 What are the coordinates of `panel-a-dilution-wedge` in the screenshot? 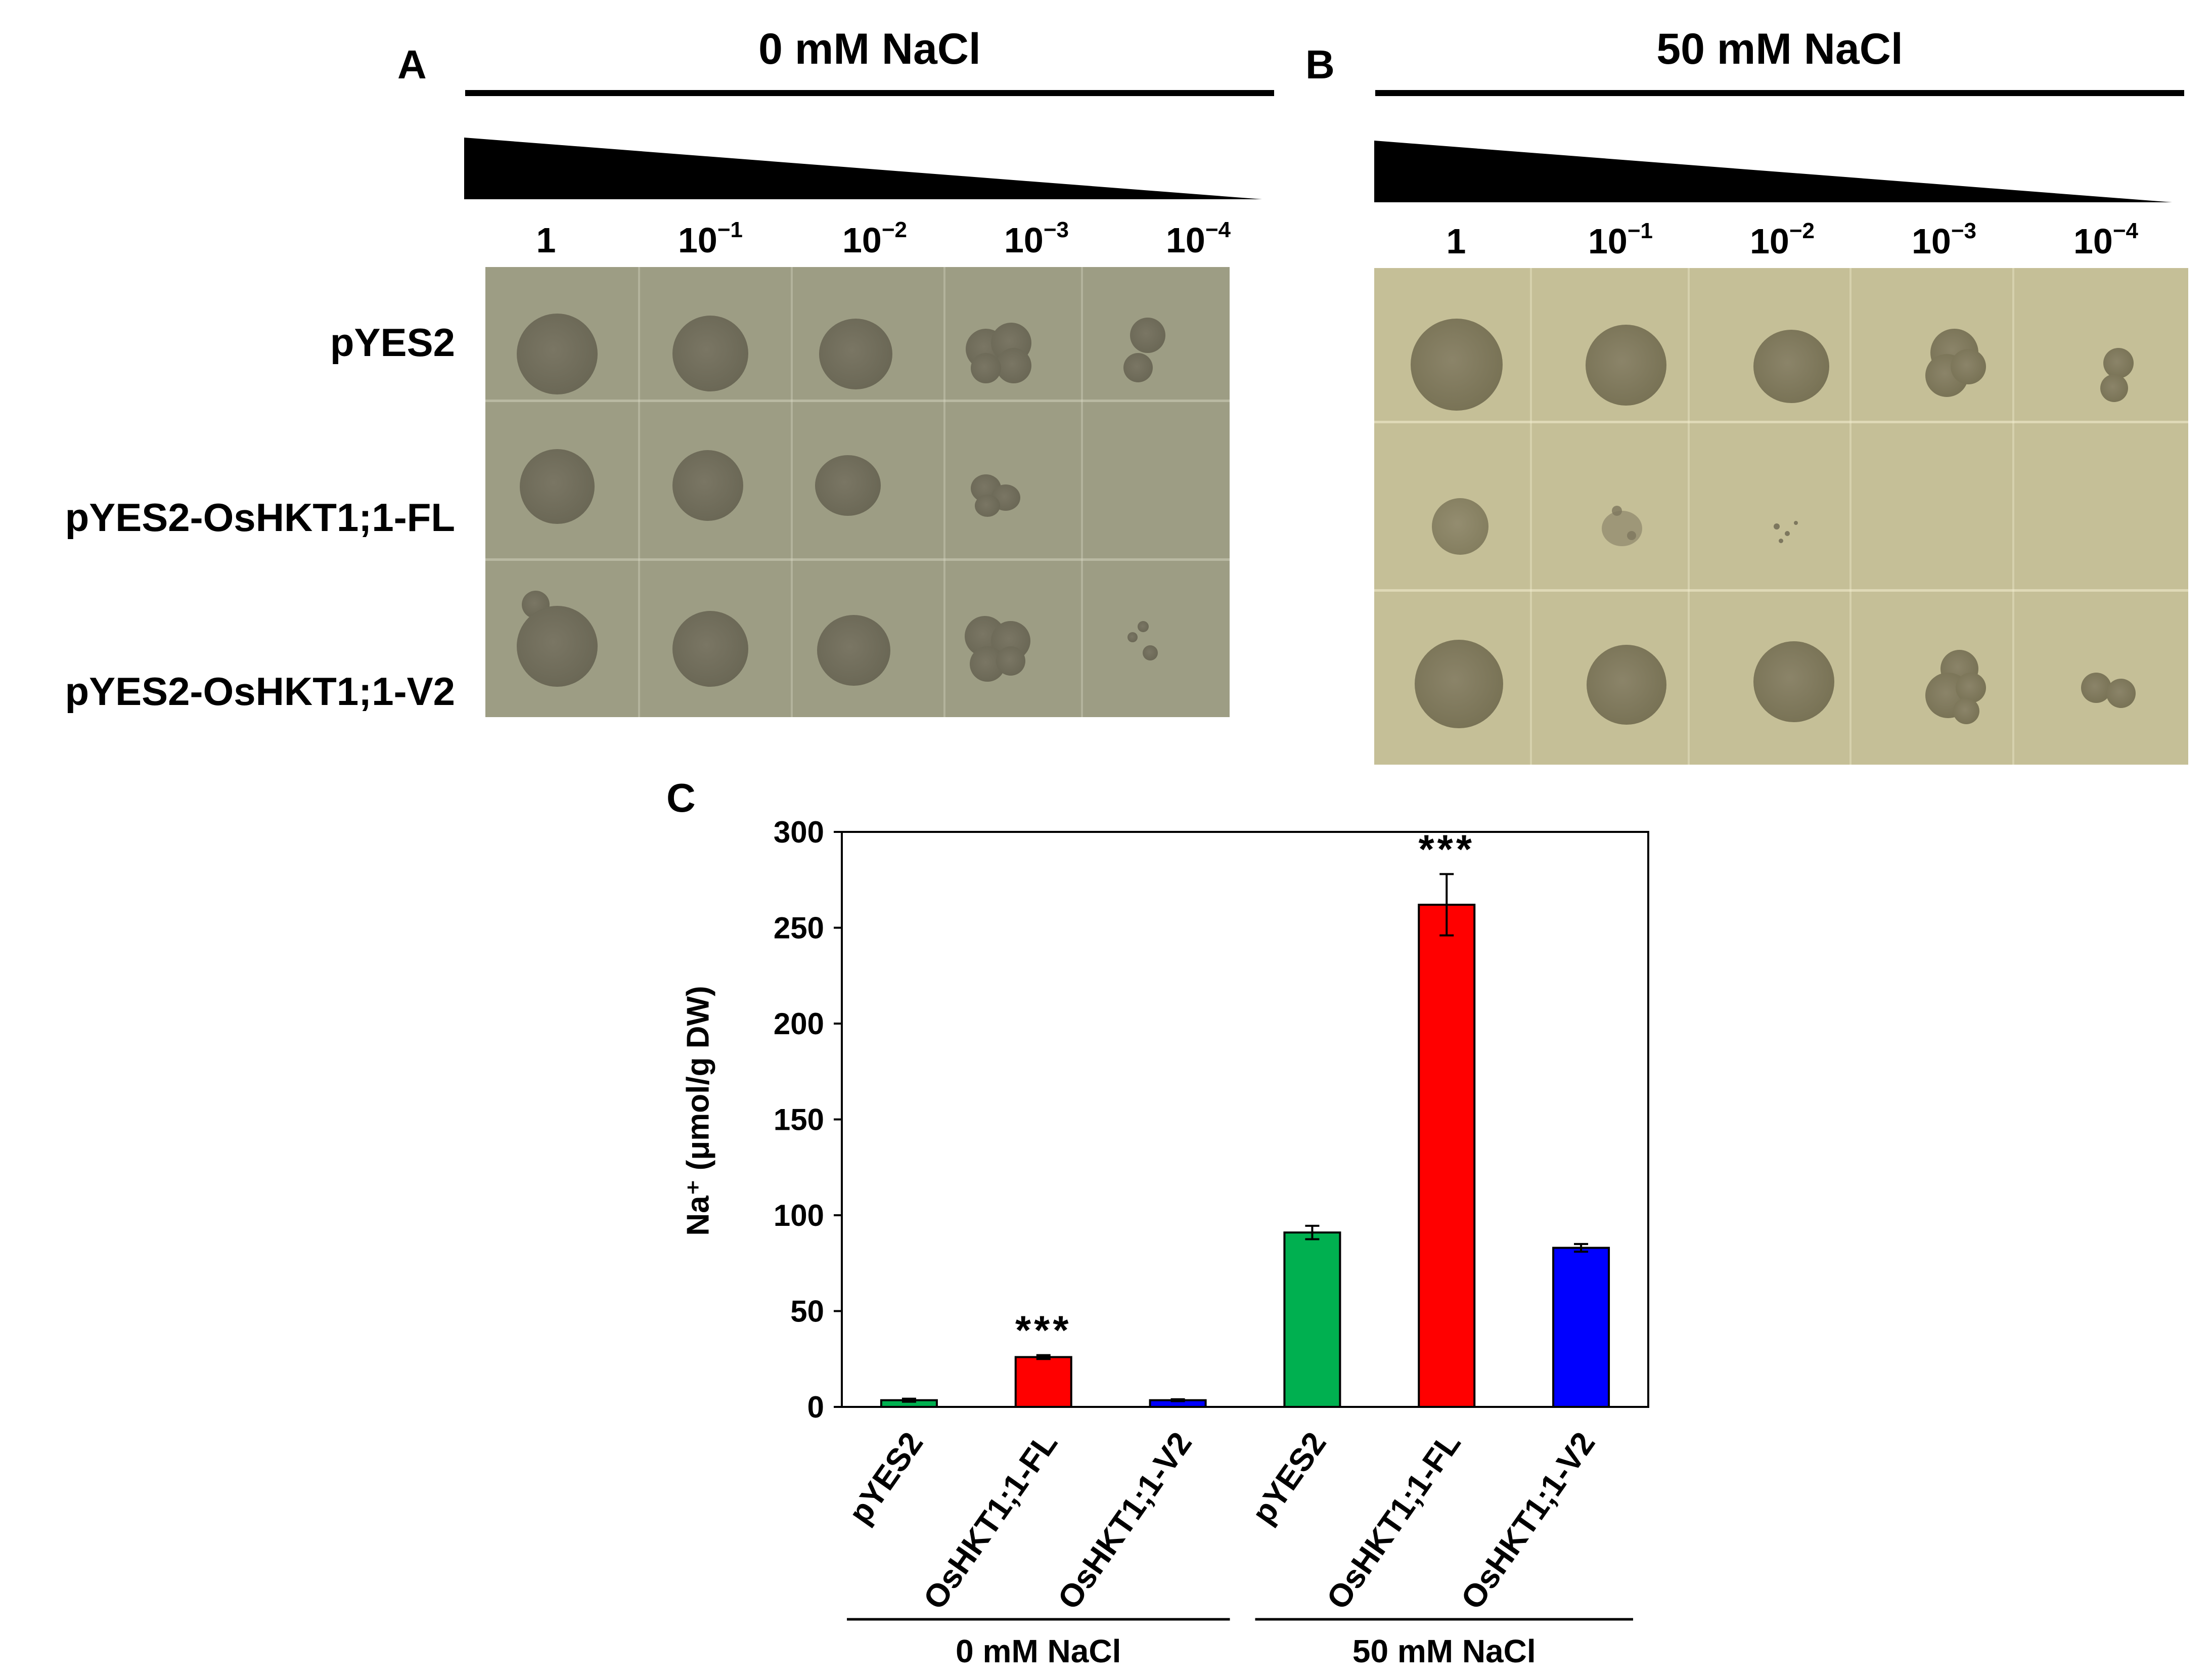 It's located at (863, 168).